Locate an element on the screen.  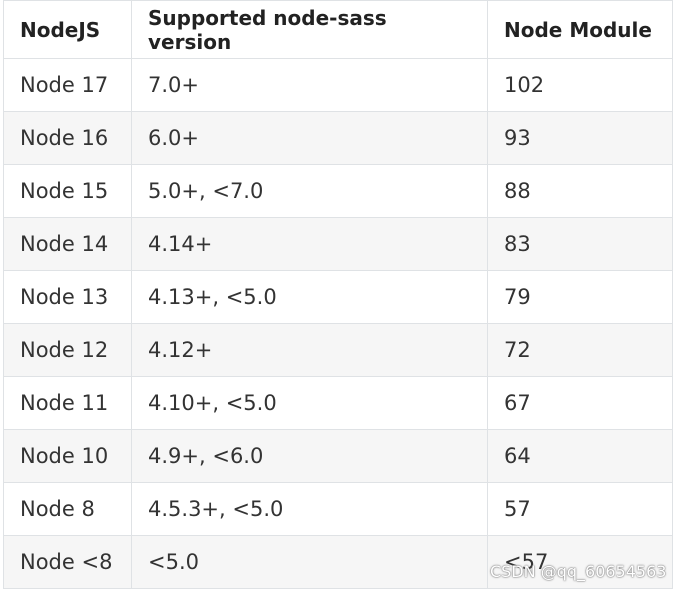
table-row: Node 13 4.13+, <5.0 79 is located at coordinates (338, 297).